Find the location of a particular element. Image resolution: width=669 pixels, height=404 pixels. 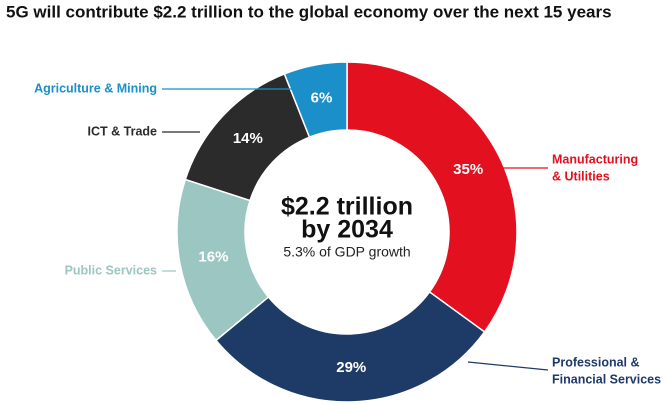

category-label: ICT & Trade is located at coordinates (123, 131).